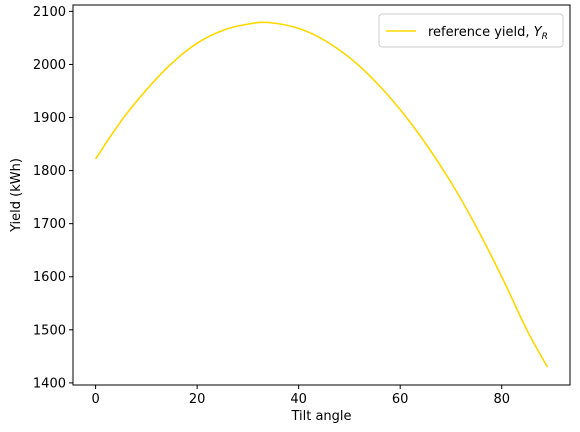 This screenshot has width=580, height=432. Describe the element at coordinates (49, 171) in the screenshot. I see `y-tick-label: 1800` at that location.